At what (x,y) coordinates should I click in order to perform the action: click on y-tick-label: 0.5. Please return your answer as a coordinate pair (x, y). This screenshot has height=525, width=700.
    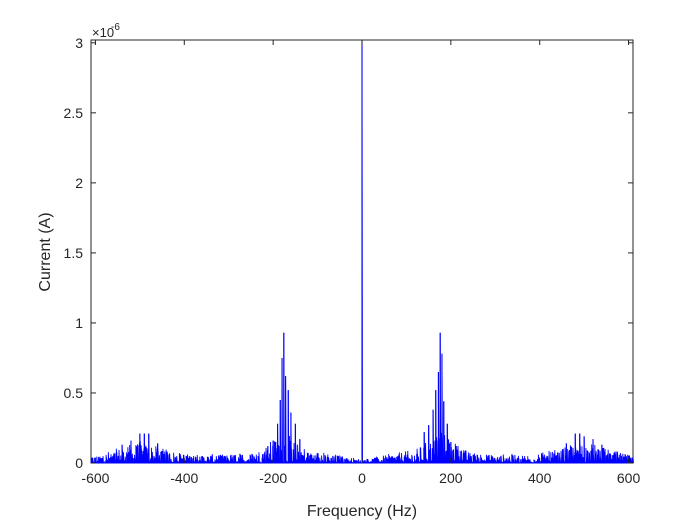
    Looking at the image, I should click on (74, 393).